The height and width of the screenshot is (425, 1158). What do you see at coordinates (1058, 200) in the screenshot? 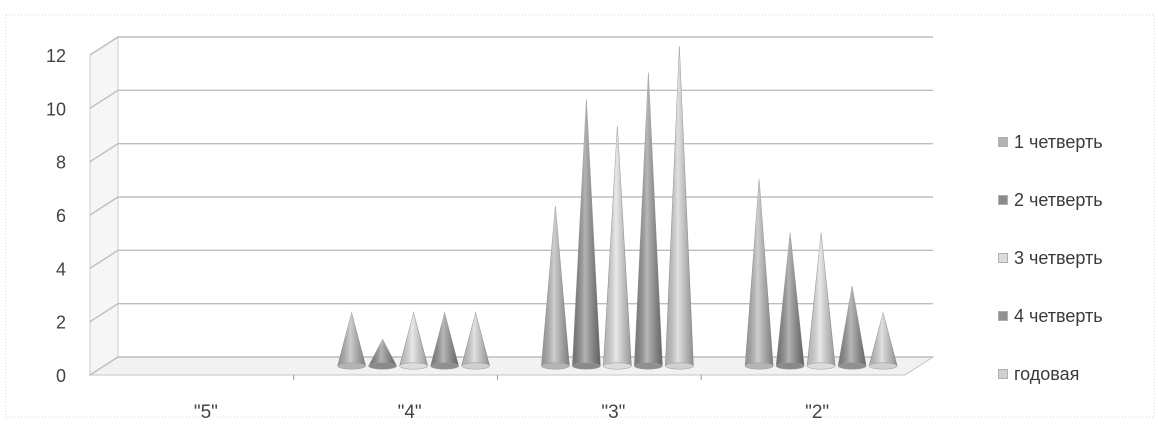
I see `legend-label: 2 четверть` at bounding box center [1058, 200].